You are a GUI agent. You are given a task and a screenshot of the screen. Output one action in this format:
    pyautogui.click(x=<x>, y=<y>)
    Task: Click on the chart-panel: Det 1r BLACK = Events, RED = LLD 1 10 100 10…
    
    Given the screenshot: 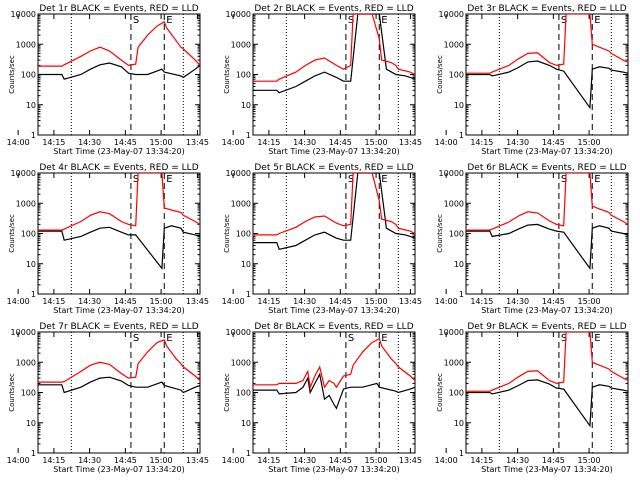 What is the action you would take?
    pyautogui.click(x=104, y=80)
    